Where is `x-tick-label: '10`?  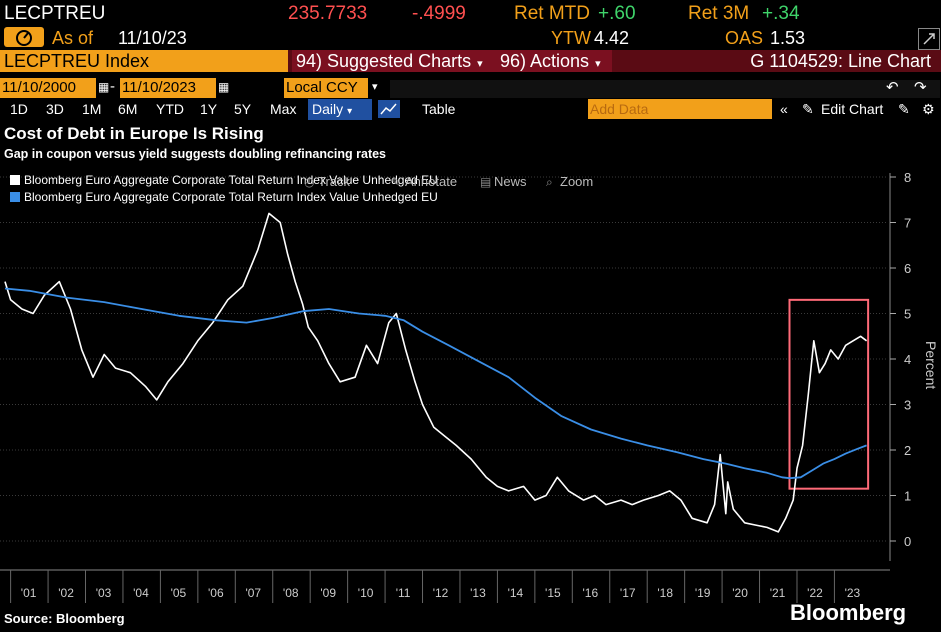
x-tick-label: '10 is located at coordinates (366, 593).